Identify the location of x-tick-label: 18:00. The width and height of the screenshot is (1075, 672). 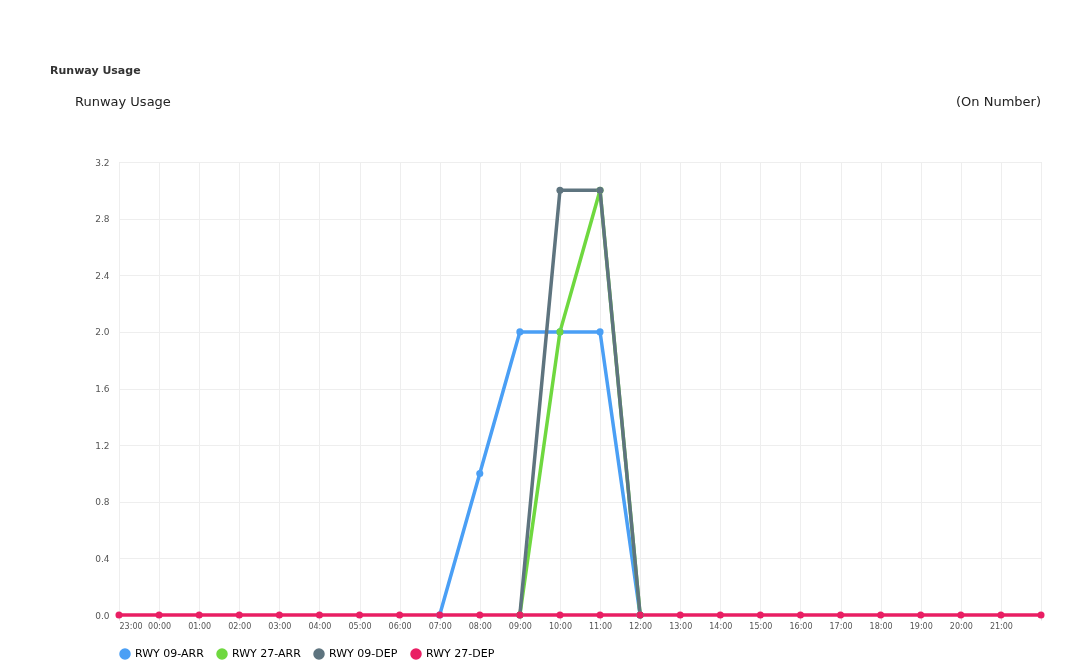
(881, 626).